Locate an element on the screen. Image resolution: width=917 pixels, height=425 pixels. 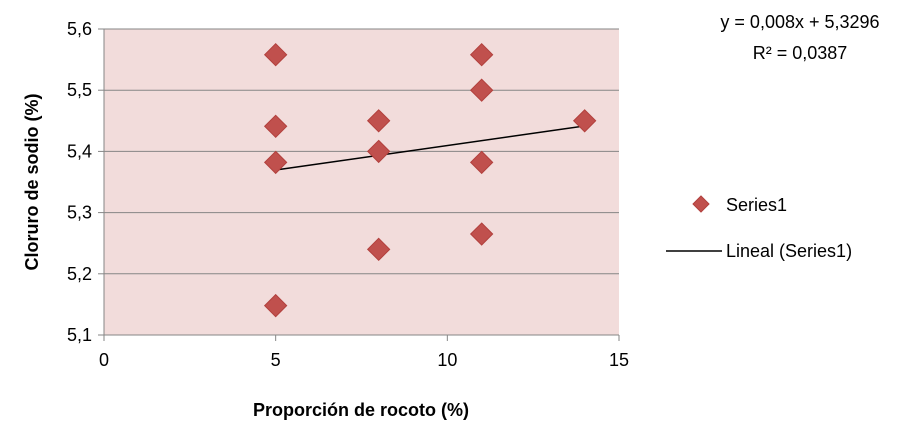
y-tick-label: 5,3 is located at coordinates (79, 213).